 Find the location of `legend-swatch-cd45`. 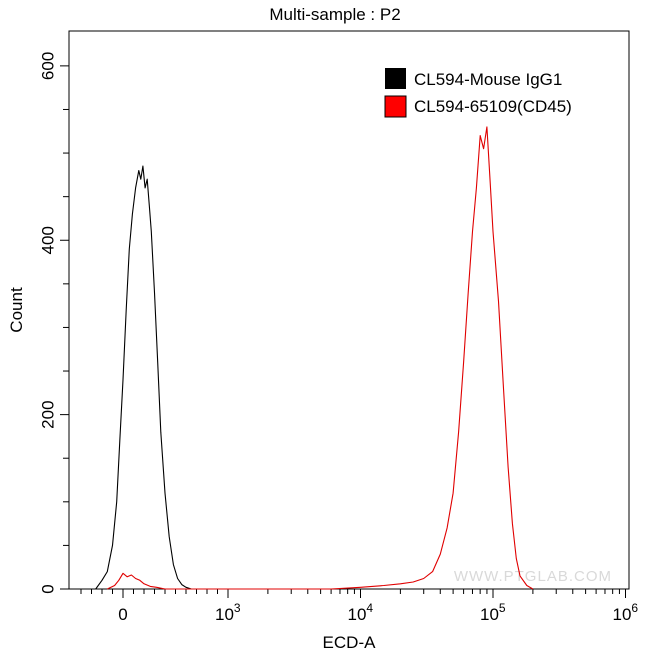

legend-swatch-cd45 is located at coordinates (395, 106).